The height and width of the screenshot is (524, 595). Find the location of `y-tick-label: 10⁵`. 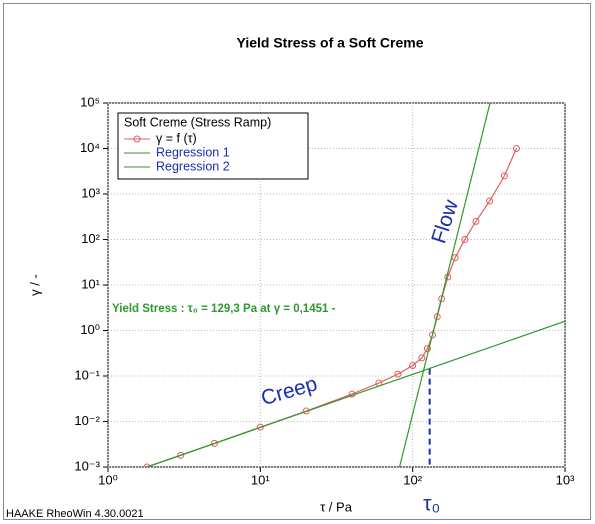

y-tick-label: 10⁵ is located at coordinates (90, 101).